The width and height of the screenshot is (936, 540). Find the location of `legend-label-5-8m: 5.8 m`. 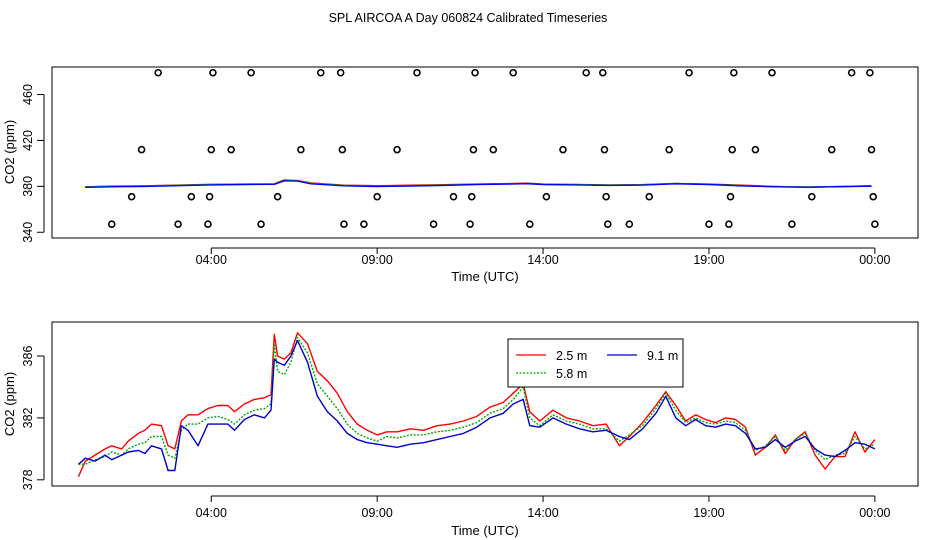

legend-label-5-8m: 5.8 m is located at coordinates (571, 374).